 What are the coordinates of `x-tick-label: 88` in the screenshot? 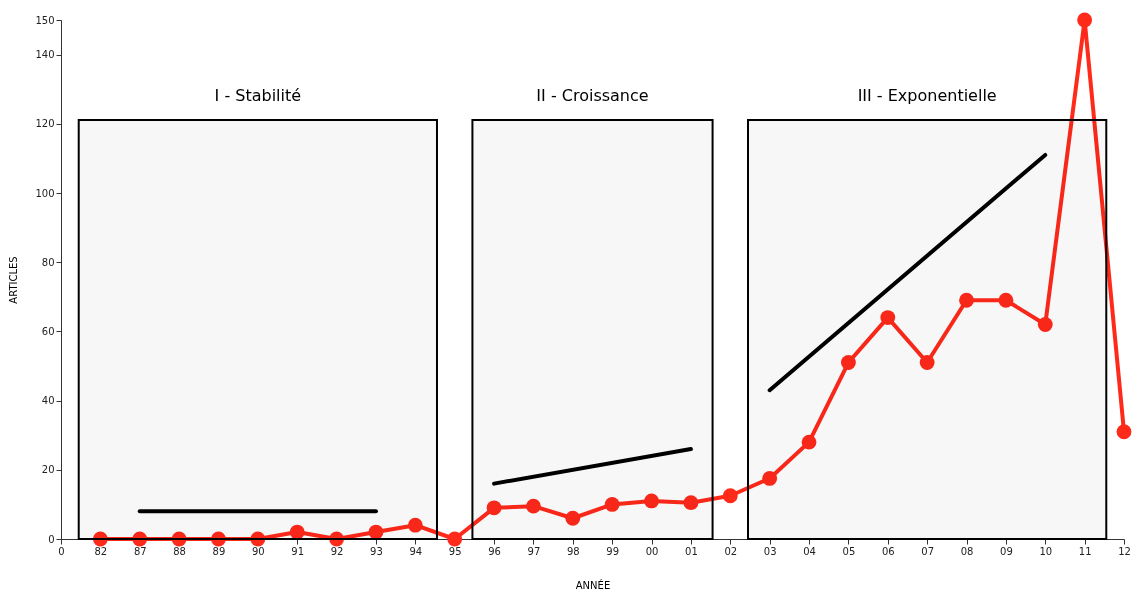 It's located at (179, 551).